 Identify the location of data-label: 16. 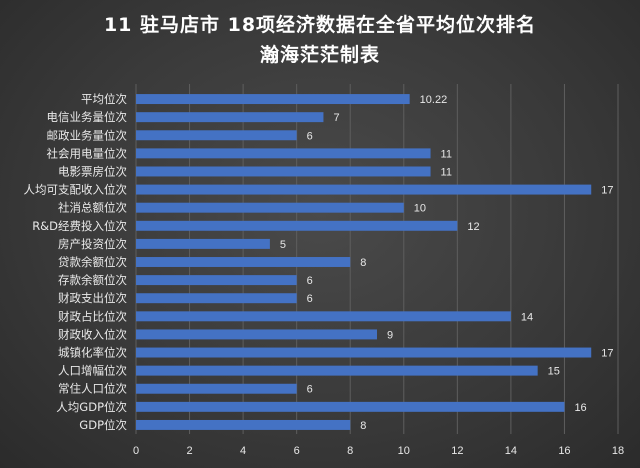
(580, 408).